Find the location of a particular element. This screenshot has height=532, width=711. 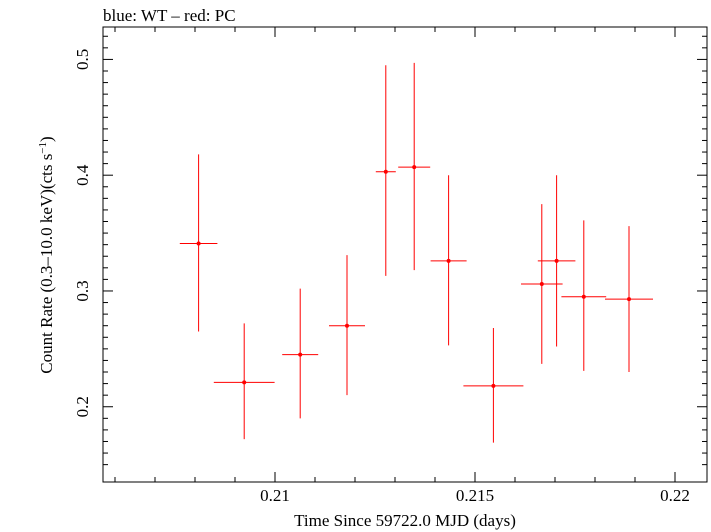

chart-caption: blue: WT – red: PC is located at coordinates (169, 15).